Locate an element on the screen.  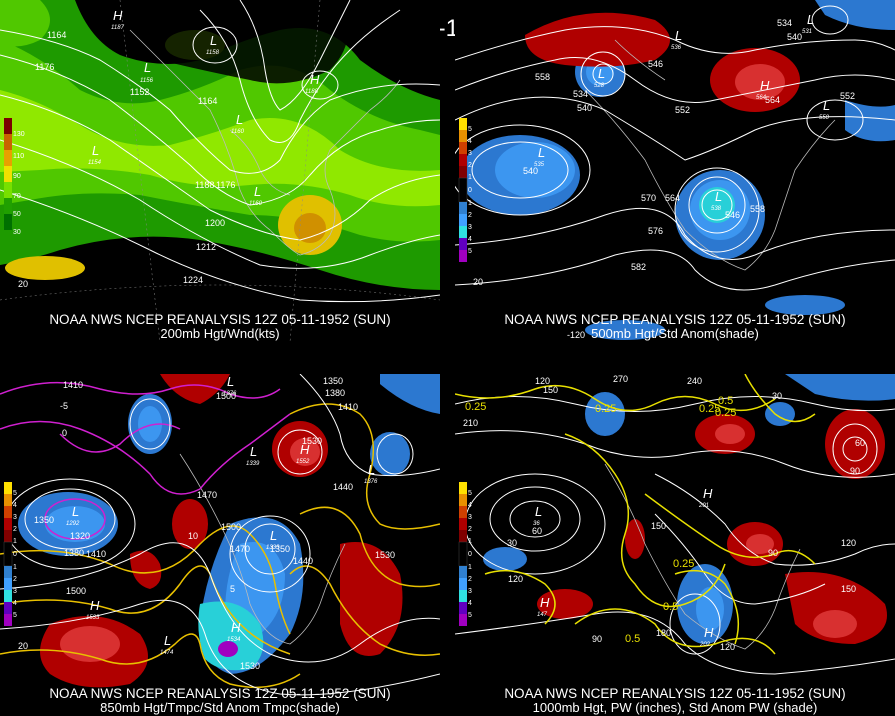
panel-caption-field: 500mb Hgt/Std Anom(shade) is located at coordinates (675, 333).